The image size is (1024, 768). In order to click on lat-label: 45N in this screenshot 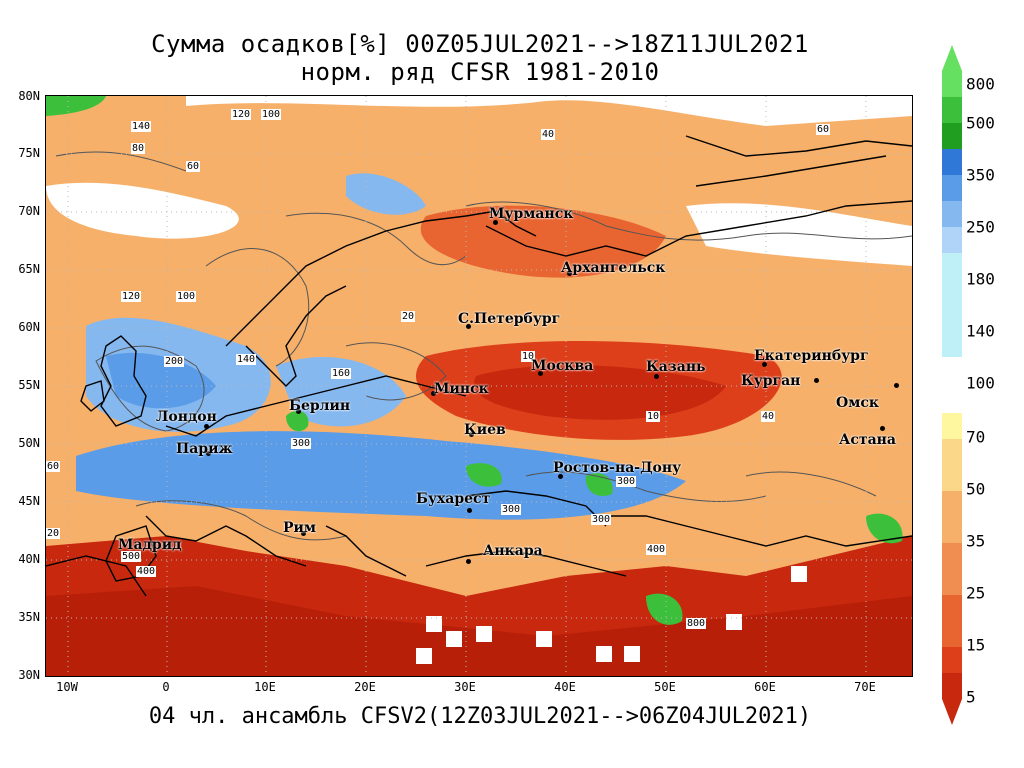, I will do `click(29, 501)`.